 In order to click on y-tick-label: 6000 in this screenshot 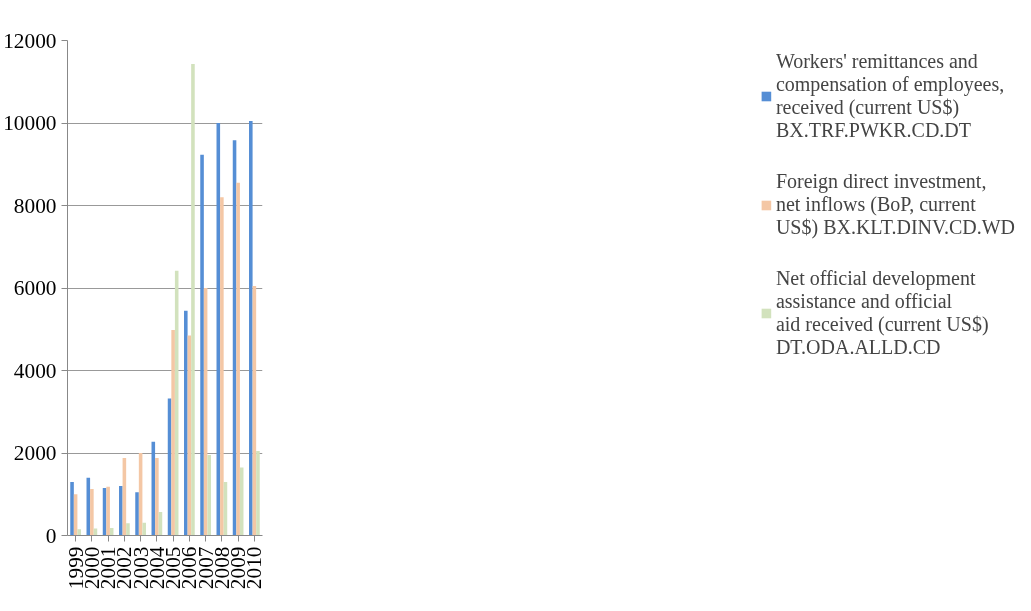, I will do `click(35, 288)`.